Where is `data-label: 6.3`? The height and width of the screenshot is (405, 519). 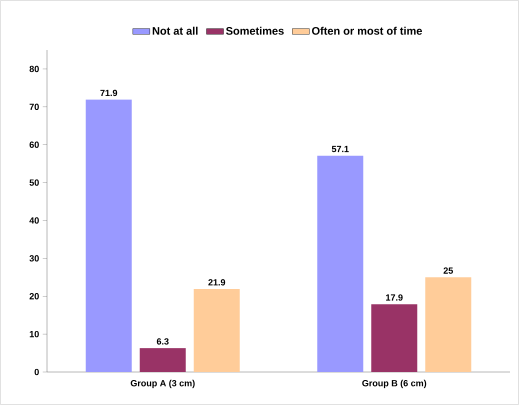
data-label: 6.3 is located at coordinates (162, 341).